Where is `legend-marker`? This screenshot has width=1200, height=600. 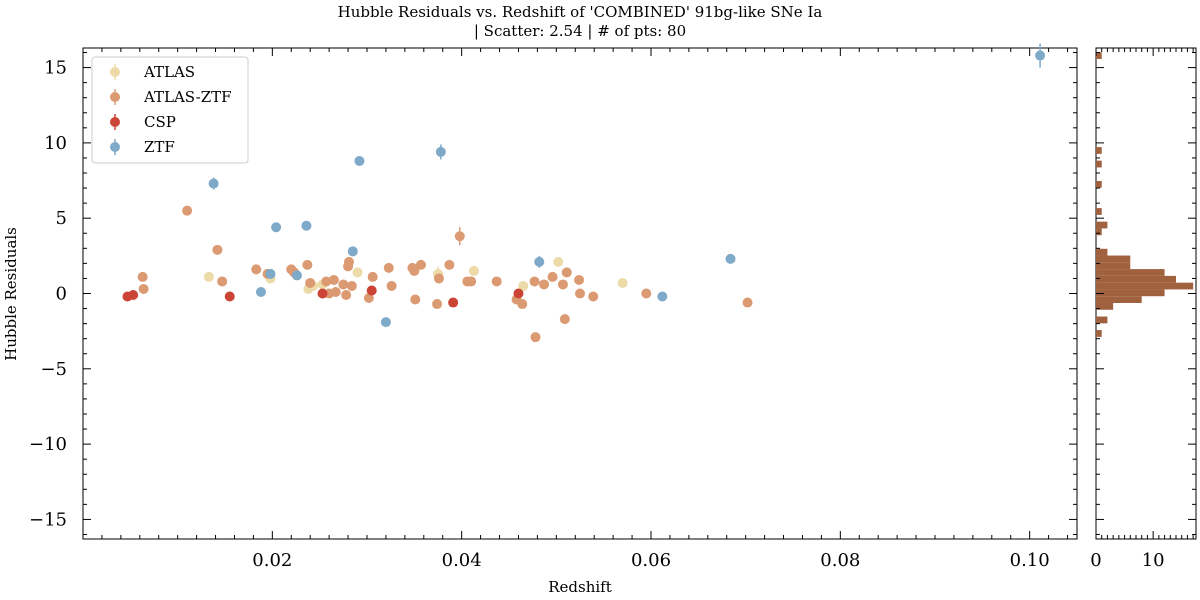 legend-marker is located at coordinates (115, 122).